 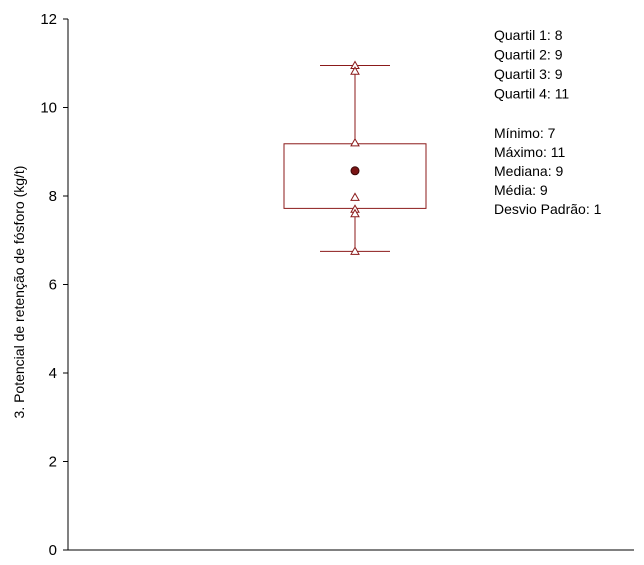 I want to click on stats-line: Quartil 2: 9, so click(x=528, y=55).